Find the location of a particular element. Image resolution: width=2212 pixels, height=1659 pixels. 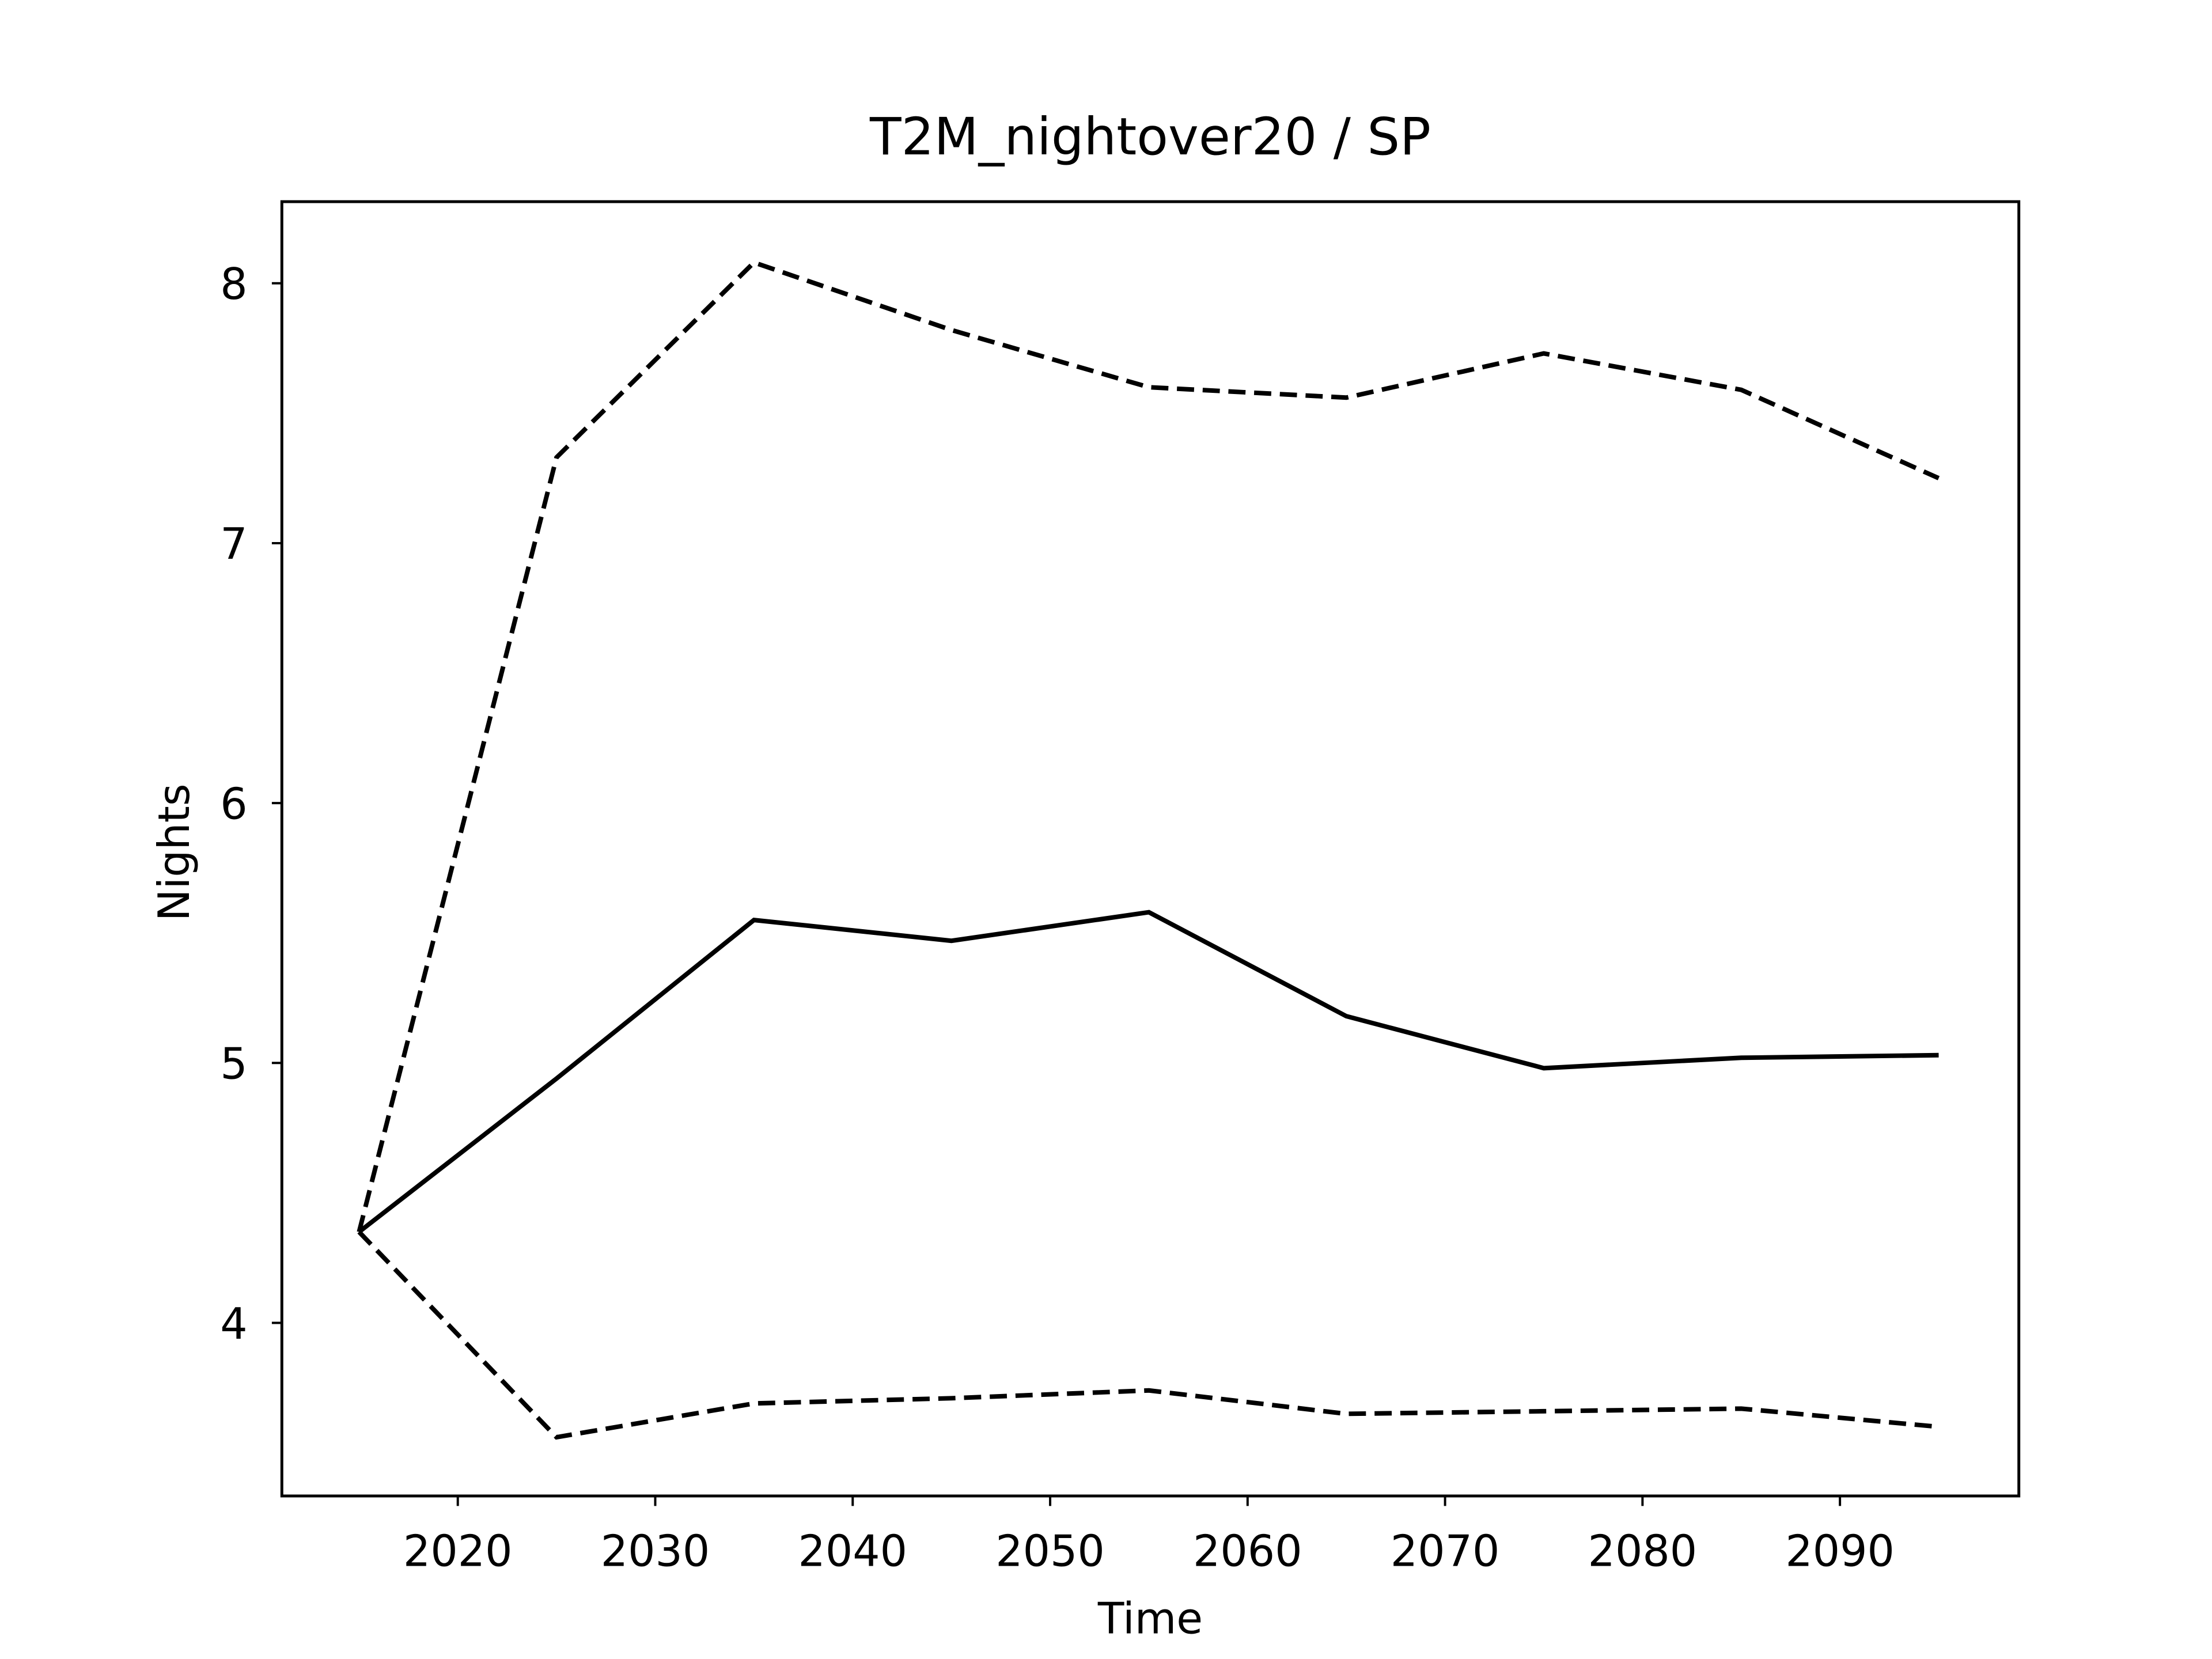

y-axis-label: Nights is located at coordinates (174, 852).